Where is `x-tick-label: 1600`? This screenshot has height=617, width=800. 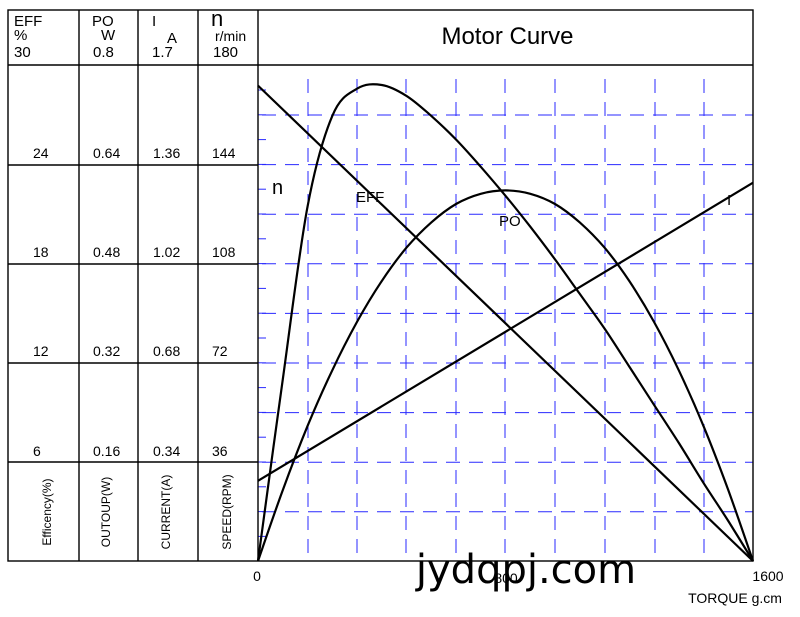 x-tick-label: 1600 is located at coordinates (767, 576).